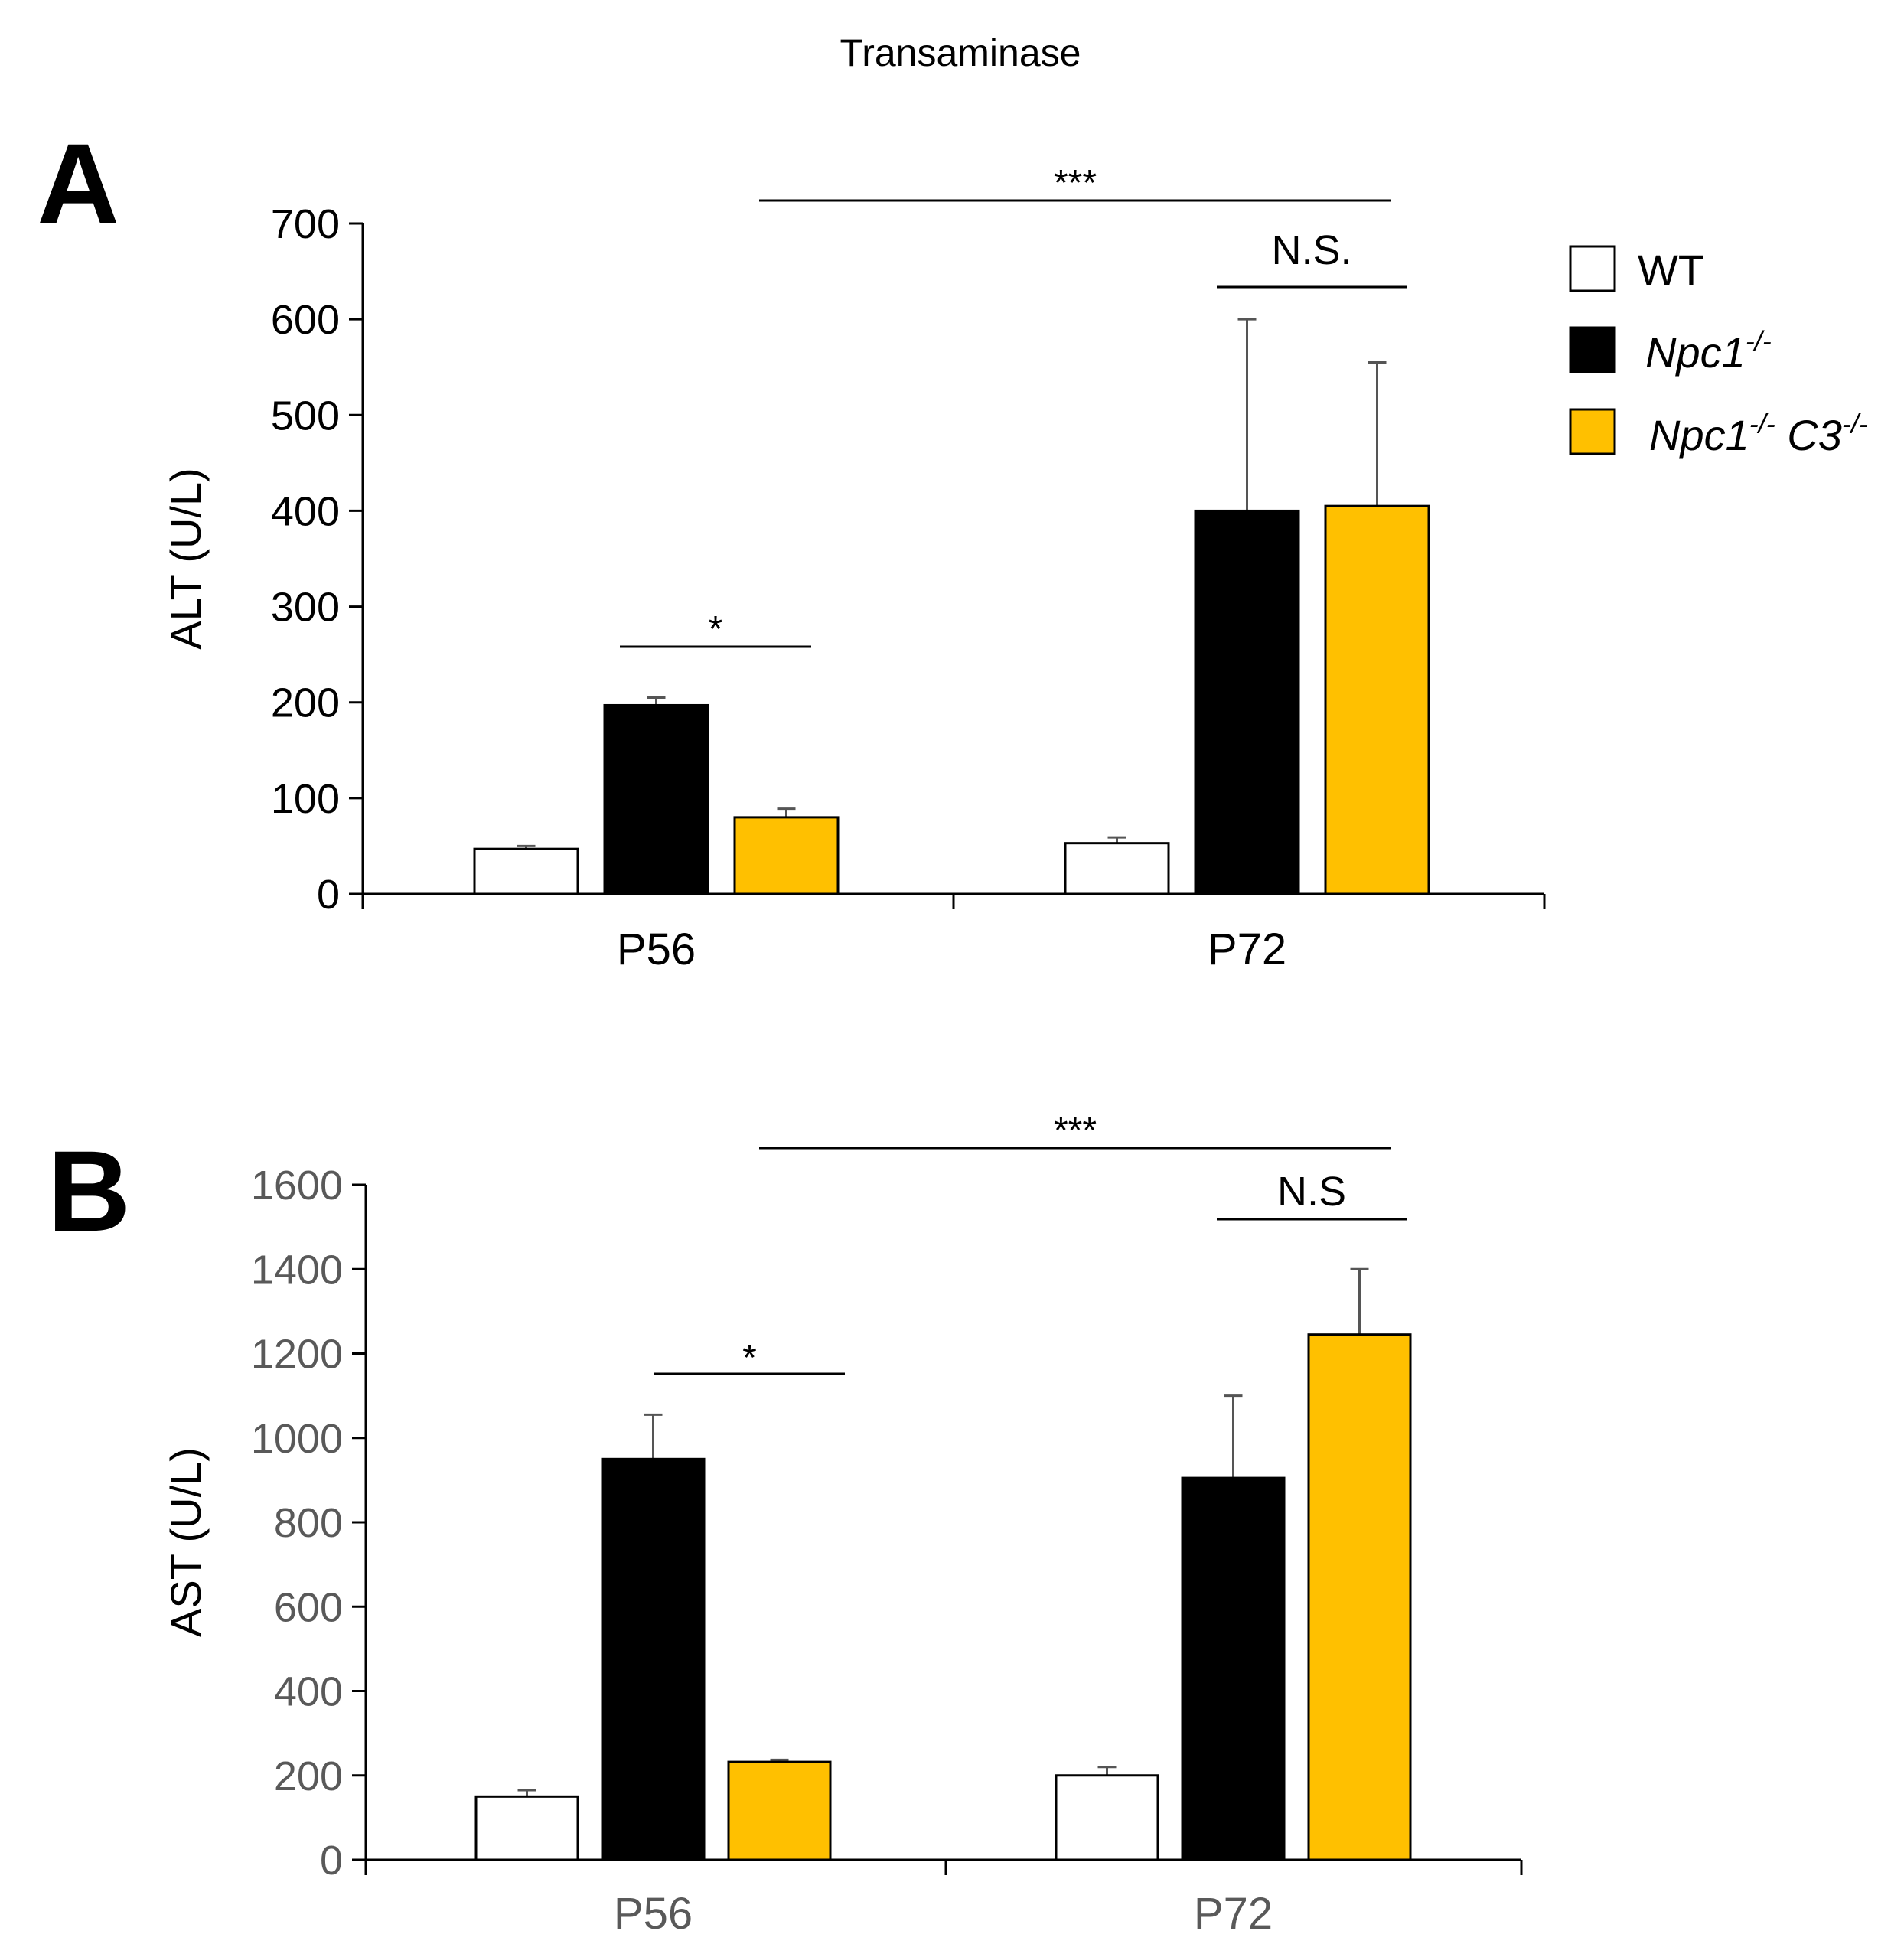 The height and width of the screenshot is (1944, 1904). I want to click on bar-b-p56-npc1-c3, so click(779, 1810).